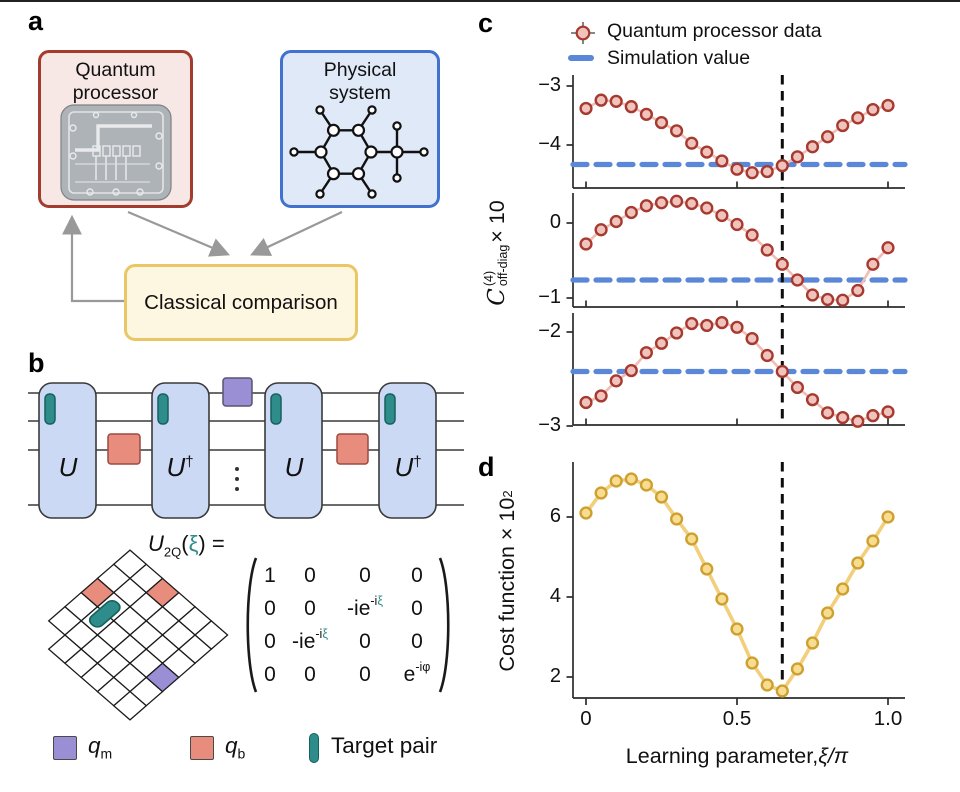 The width and height of the screenshot is (960, 792). What do you see at coordinates (162, 677) in the screenshot?
I see `lattice-qm-cell` at bounding box center [162, 677].